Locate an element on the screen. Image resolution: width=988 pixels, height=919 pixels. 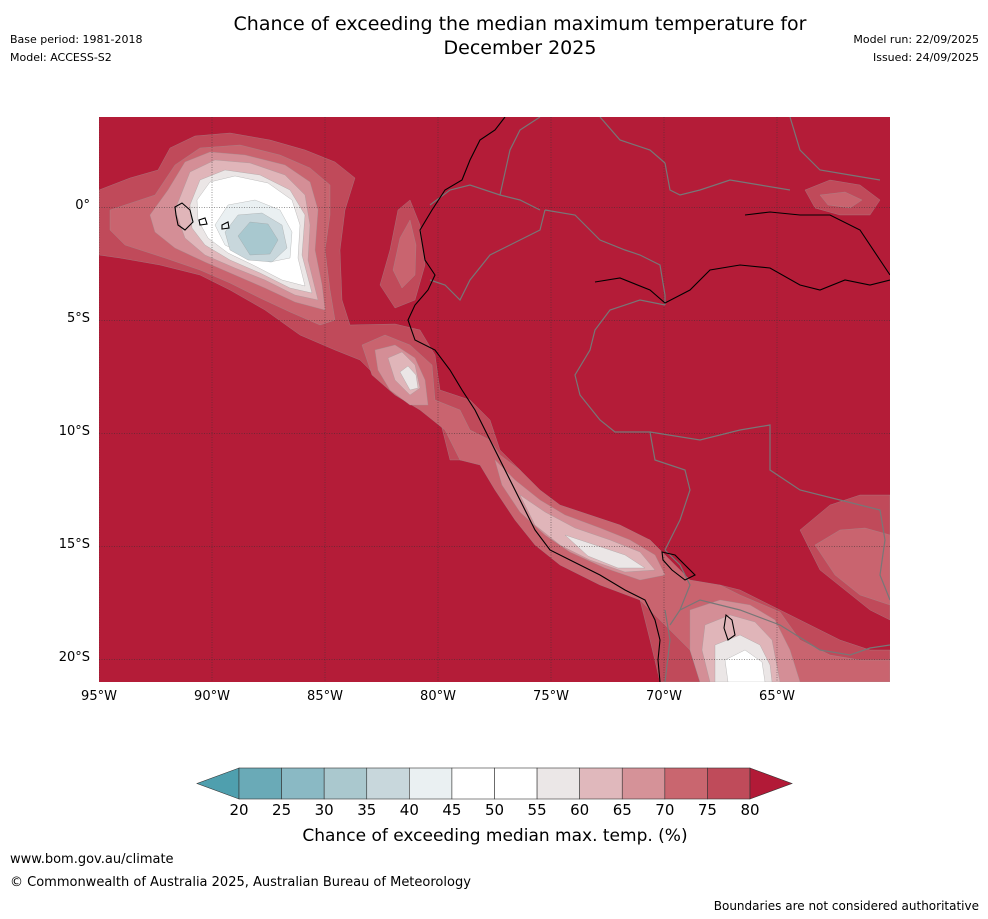
colorbar-tick-label: 55 is located at coordinates (537, 810).